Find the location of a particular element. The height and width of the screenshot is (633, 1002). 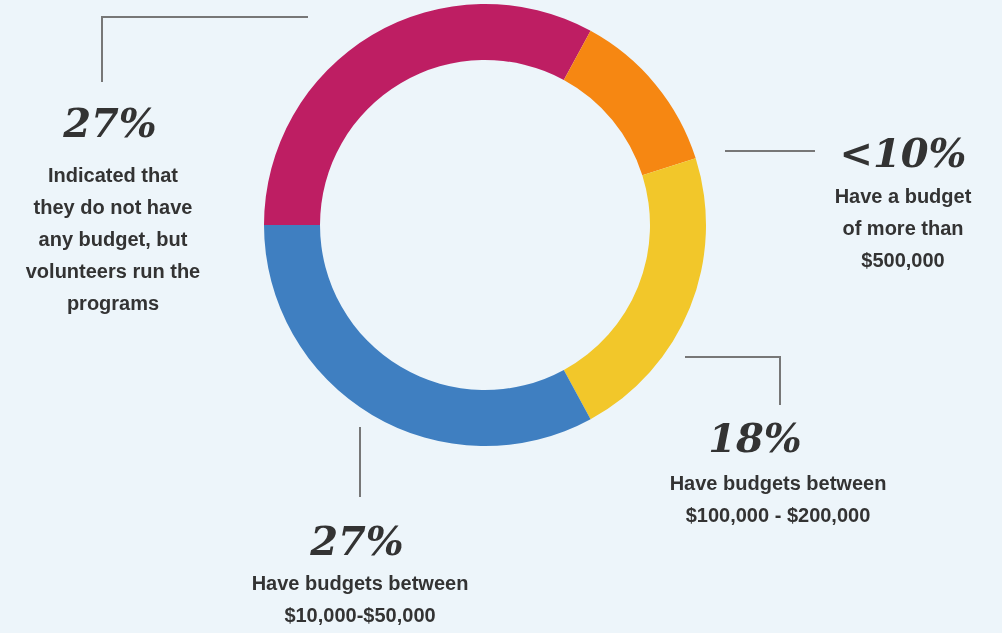

slice-label: Have budgets between $10,000-$50,000 is located at coordinates (360, 599).